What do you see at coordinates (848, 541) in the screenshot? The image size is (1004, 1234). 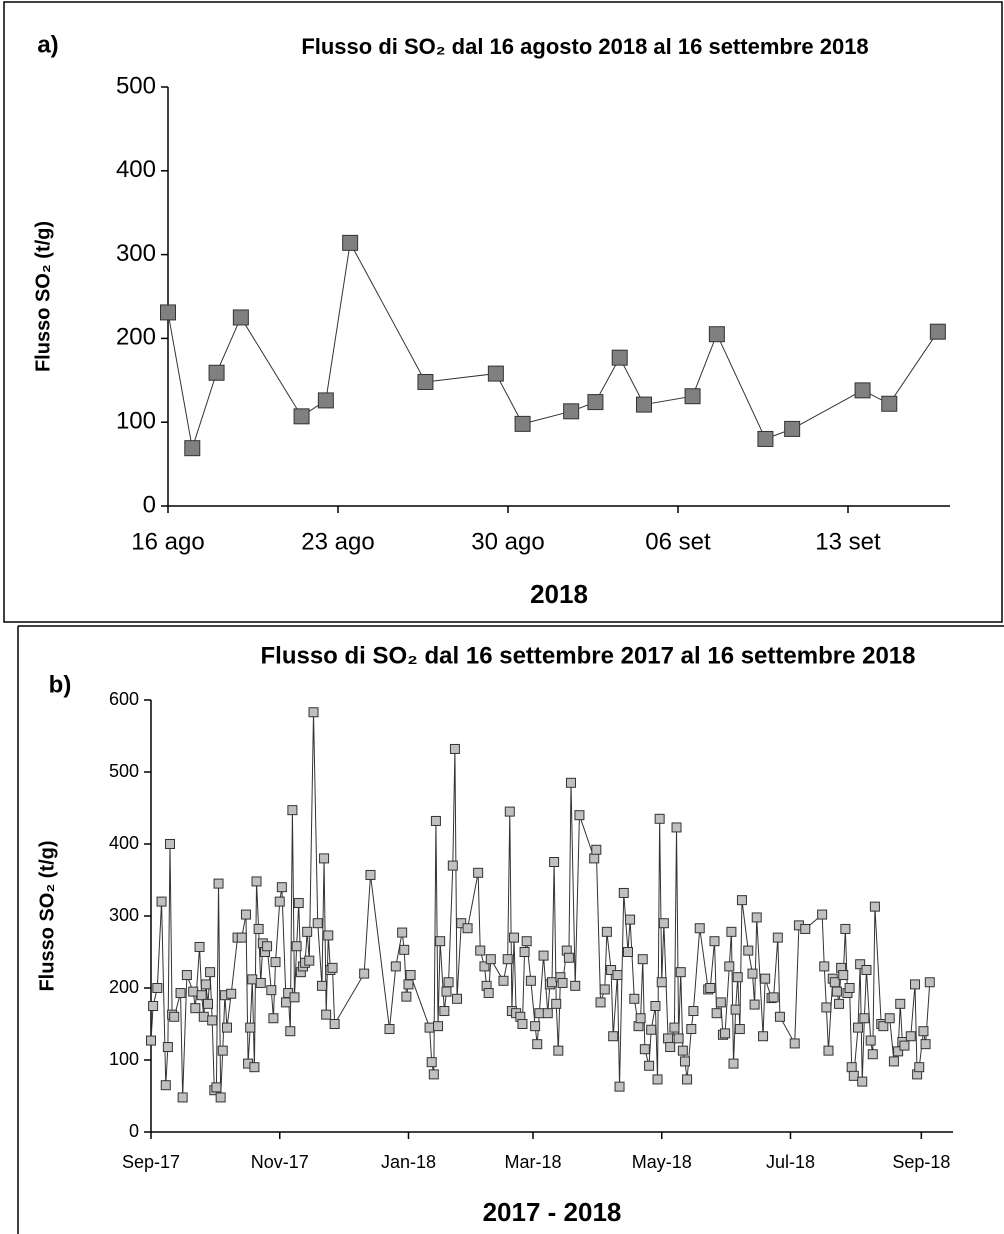 I see `x-tick-label: 13 set` at bounding box center [848, 541].